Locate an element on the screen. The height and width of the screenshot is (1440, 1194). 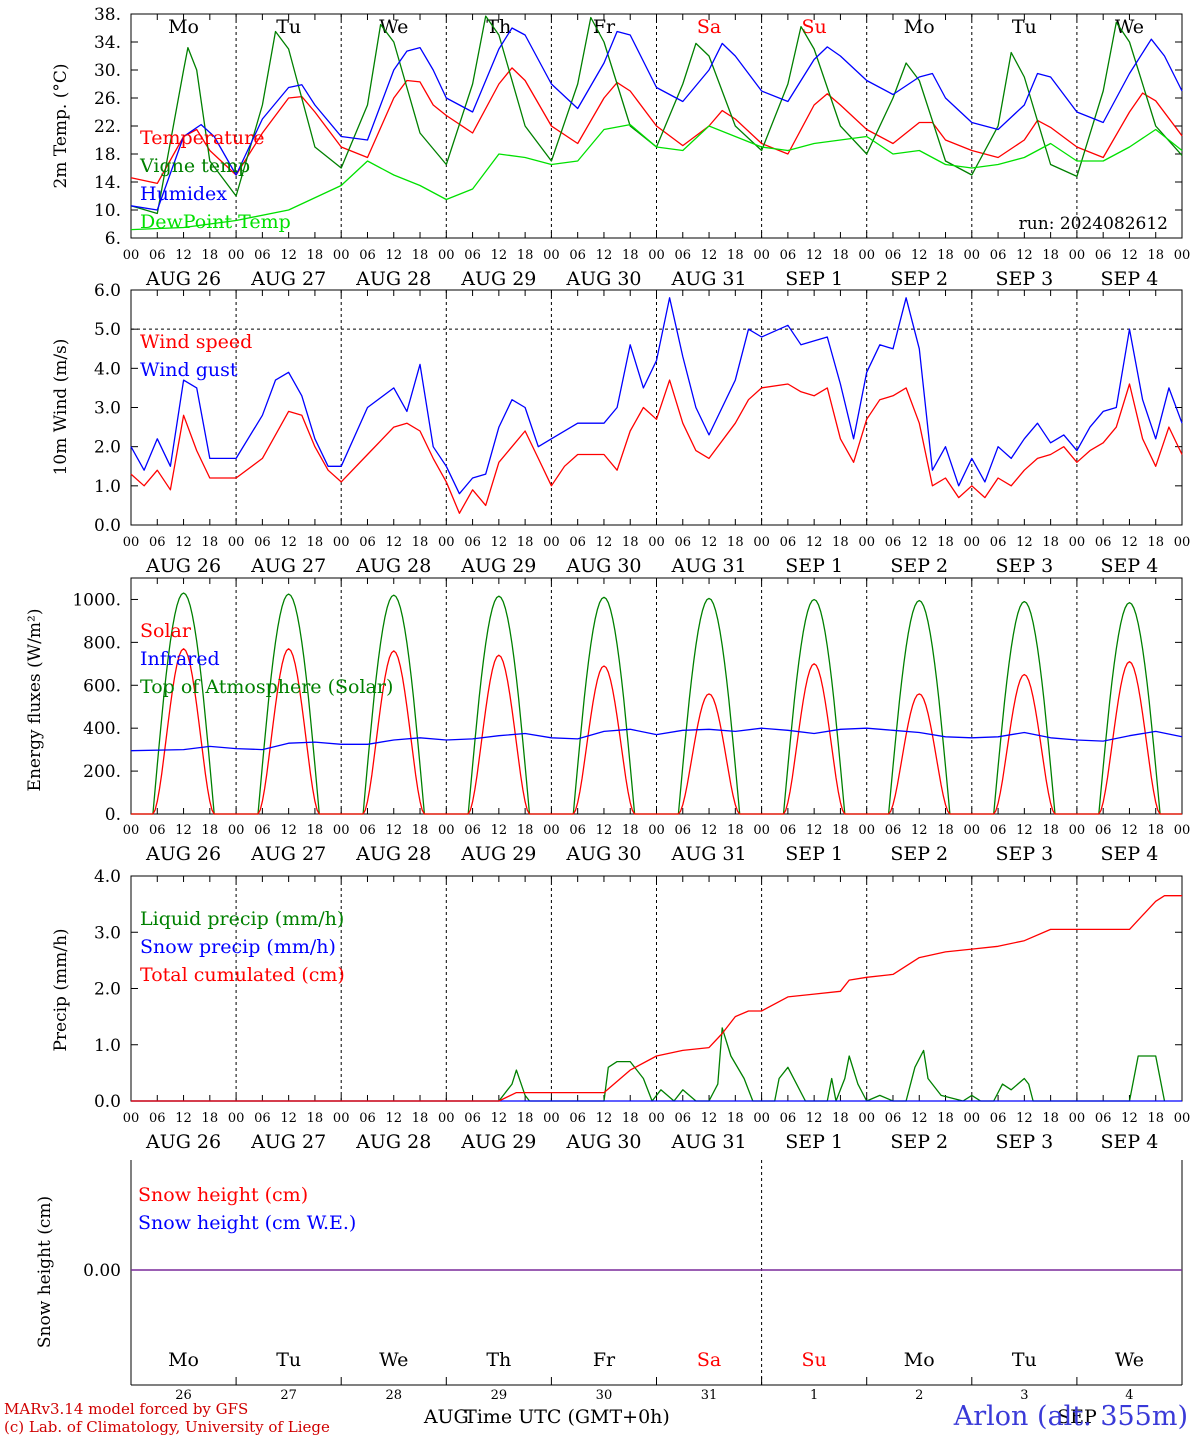
station-label: Arlon (alt. 355m) is located at coordinates (1070, 1416).